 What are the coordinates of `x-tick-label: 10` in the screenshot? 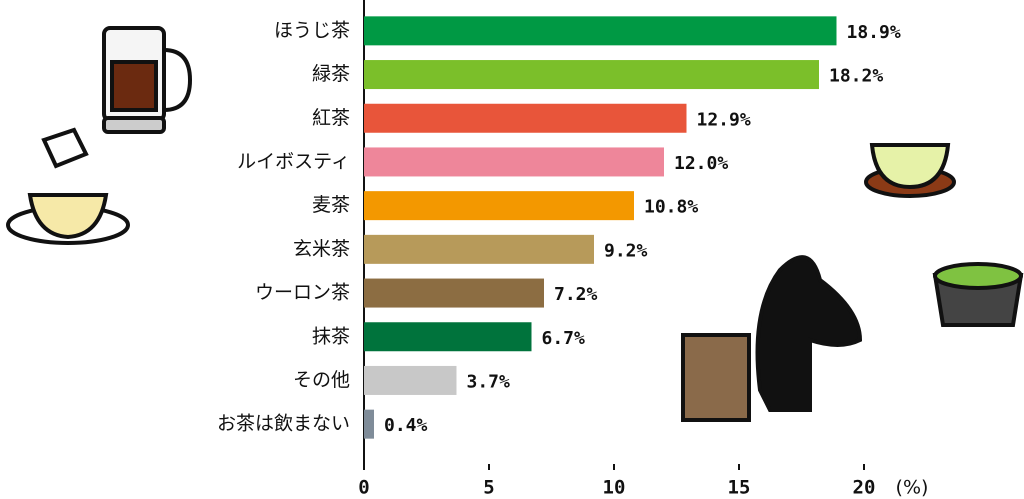 It's located at (614, 488).